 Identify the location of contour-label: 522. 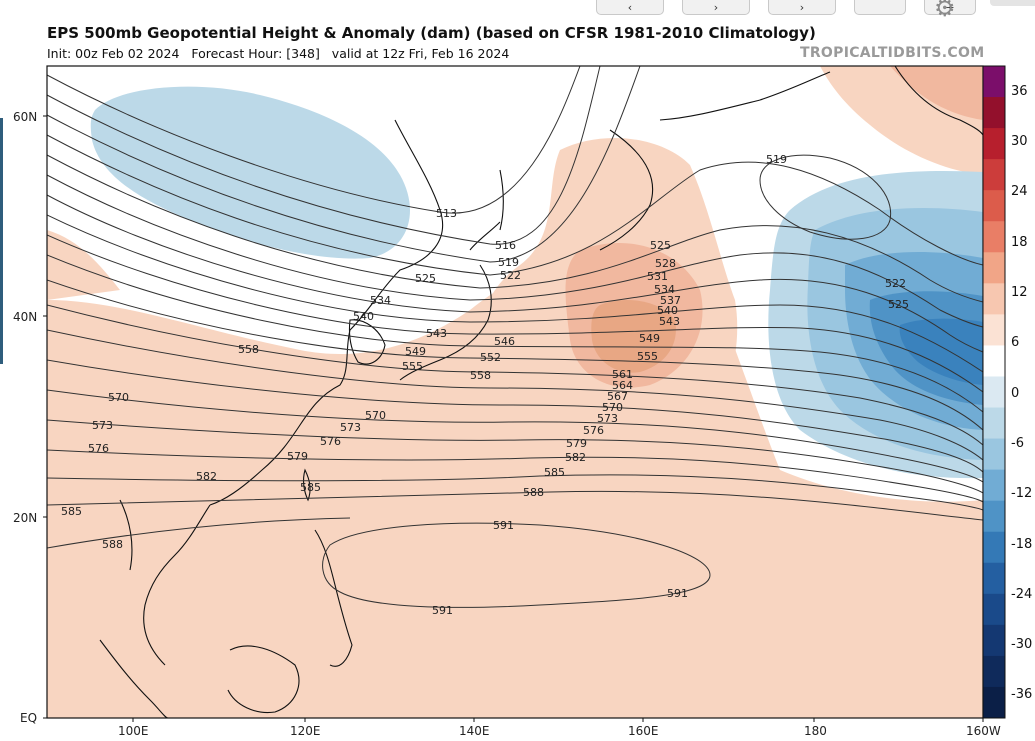
(895, 283).